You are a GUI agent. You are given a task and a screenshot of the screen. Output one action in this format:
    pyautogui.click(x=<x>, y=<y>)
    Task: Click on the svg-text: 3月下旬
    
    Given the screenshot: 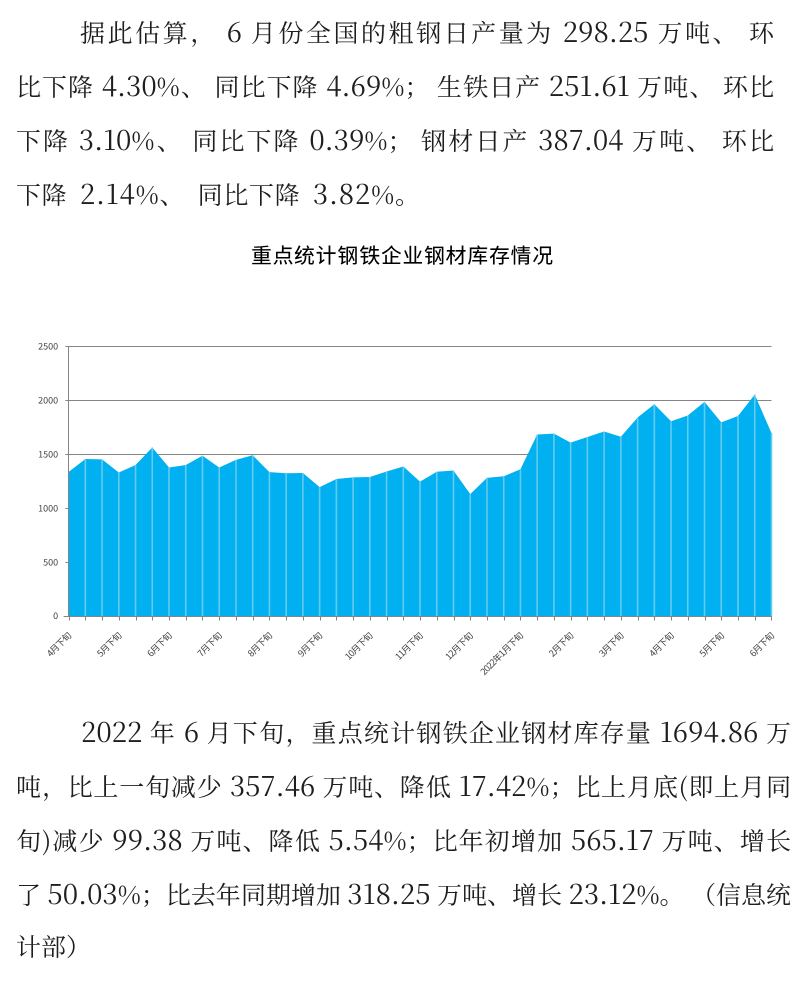 What is the action you would take?
    pyautogui.click(x=610, y=643)
    